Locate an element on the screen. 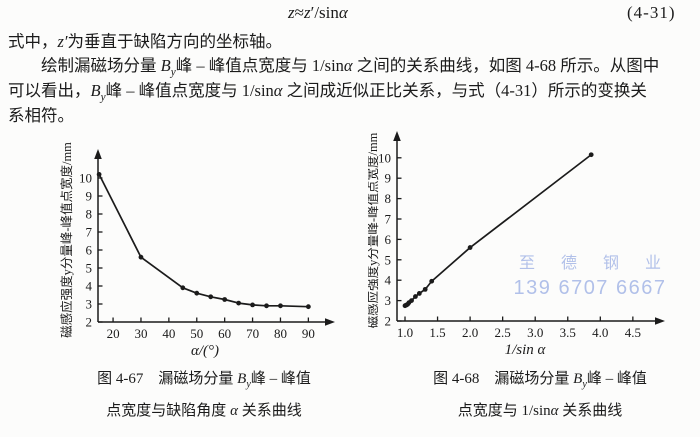 Image resolution: width=700 pixels, height=437 pixels. svg-text: α/(°) is located at coordinates (205, 350).